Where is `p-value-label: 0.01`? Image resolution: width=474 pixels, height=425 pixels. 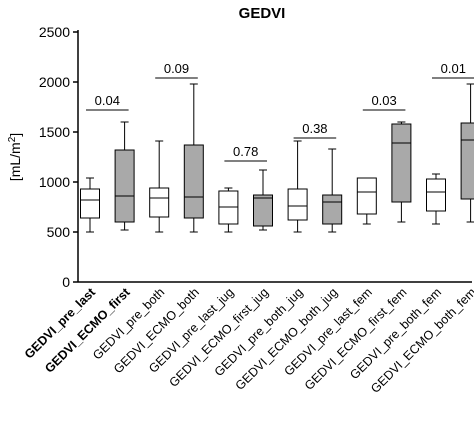 p-value-label: 0.01 is located at coordinates (453, 68).